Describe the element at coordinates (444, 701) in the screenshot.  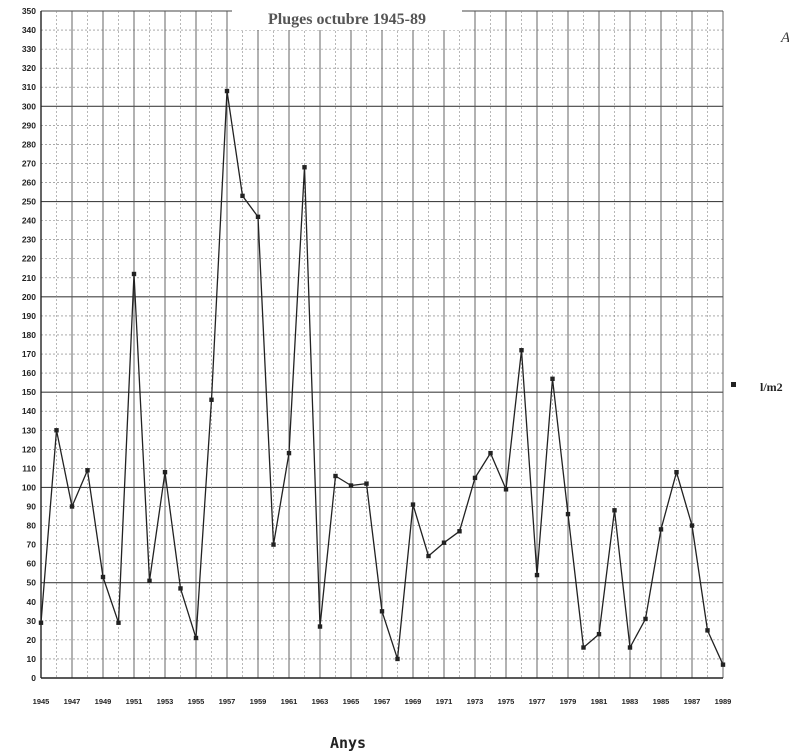
I see `x-tick-label: 1971` at that location.